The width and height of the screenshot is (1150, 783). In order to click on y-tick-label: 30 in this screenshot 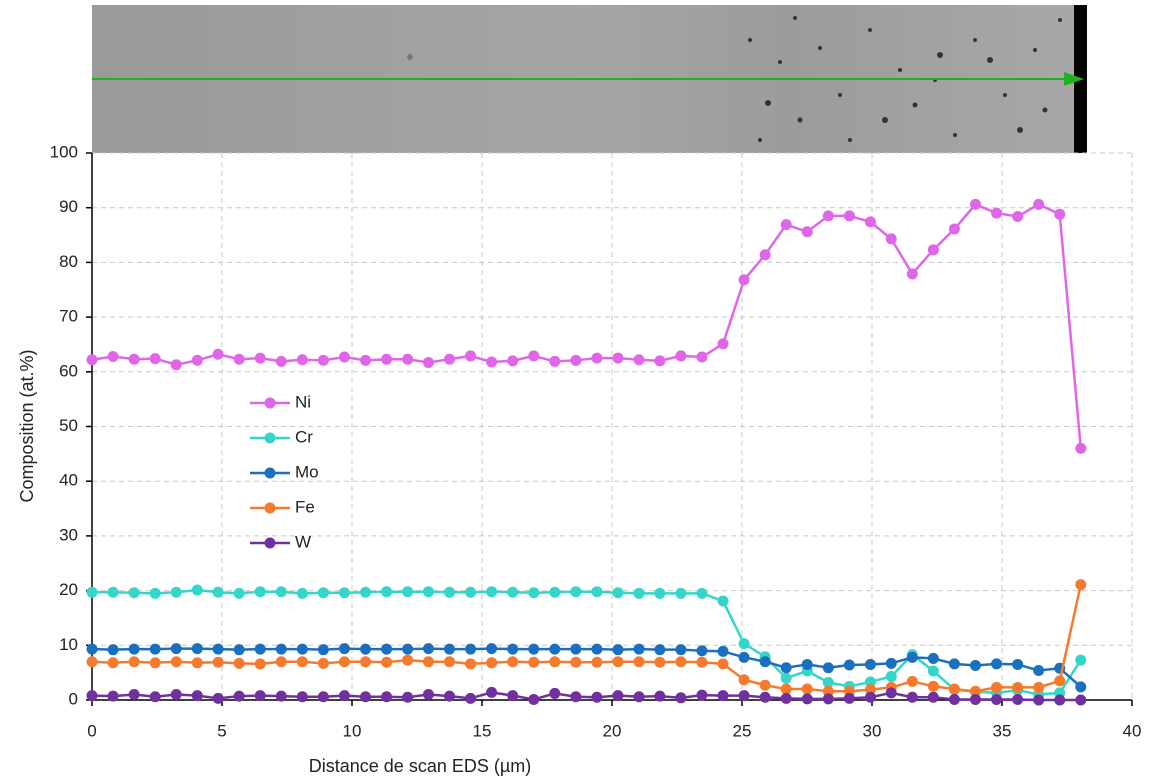, I will do `click(68, 534)`.